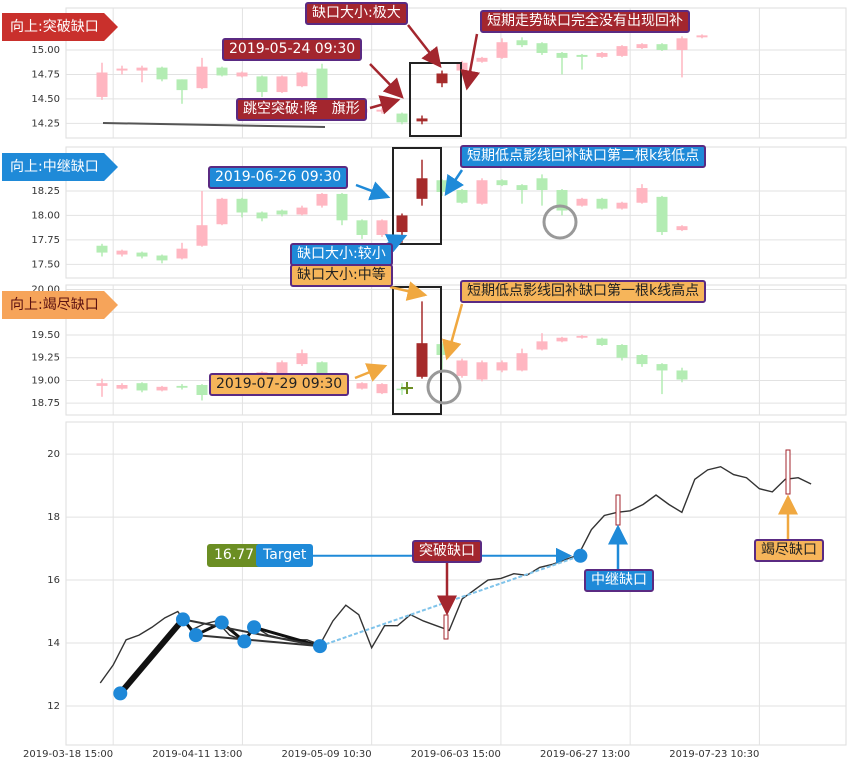 The width and height of the screenshot is (853, 766). I want to click on y-tick-label: 19.50, so click(45, 335).